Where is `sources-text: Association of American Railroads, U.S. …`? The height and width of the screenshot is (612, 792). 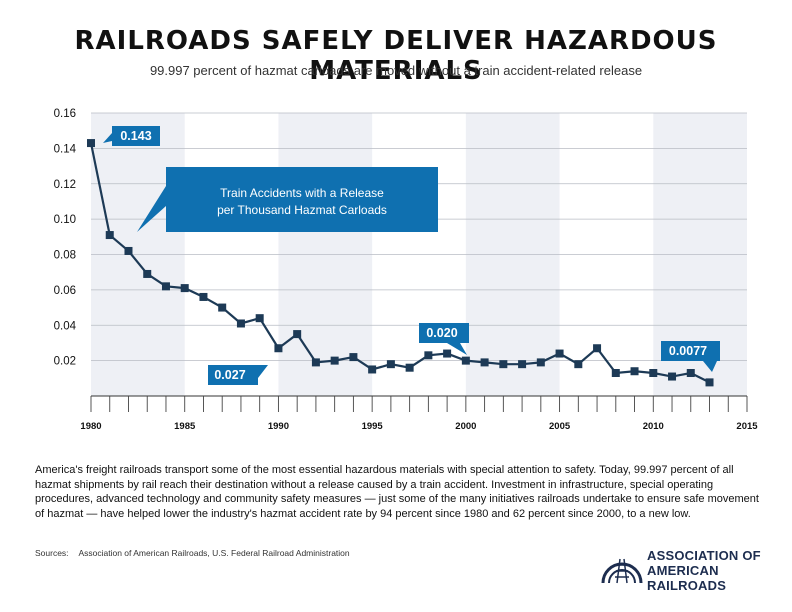 sources-text: Association of American Railroads, U.S. … is located at coordinates (214, 553).